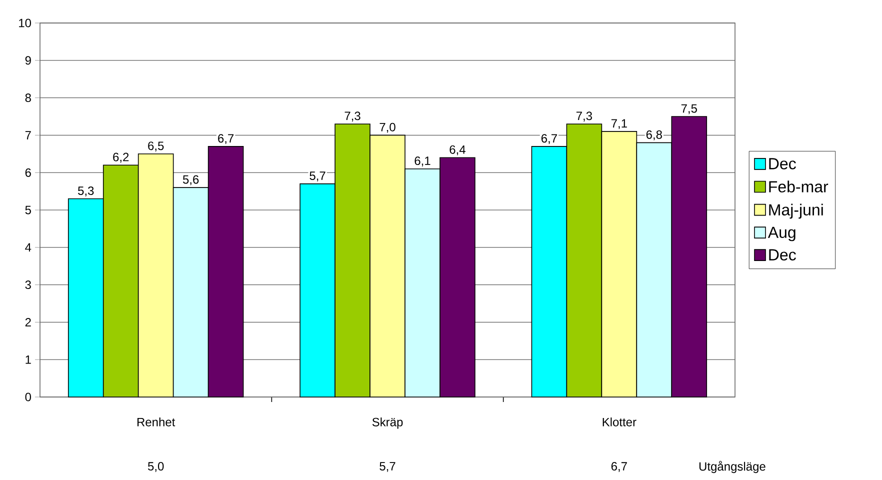  What do you see at coordinates (619, 467) in the screenshot?
I see `text: 6,7` at bounding box center [619, 467].